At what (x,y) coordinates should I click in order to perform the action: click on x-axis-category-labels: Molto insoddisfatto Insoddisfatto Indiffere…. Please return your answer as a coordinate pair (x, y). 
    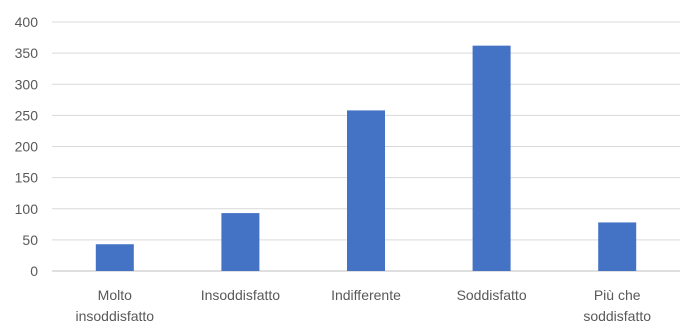
    Looking at the image, I should click on (363, 305).